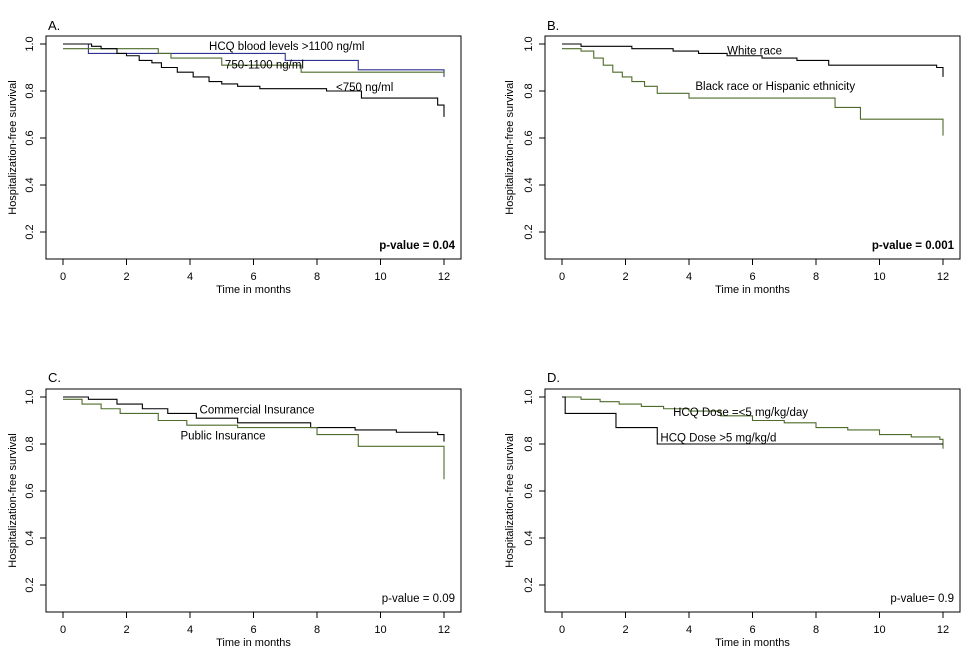  I want to click on curve-annotation: HCQ blood levels >1100 ng/ml, so click(286, 47).